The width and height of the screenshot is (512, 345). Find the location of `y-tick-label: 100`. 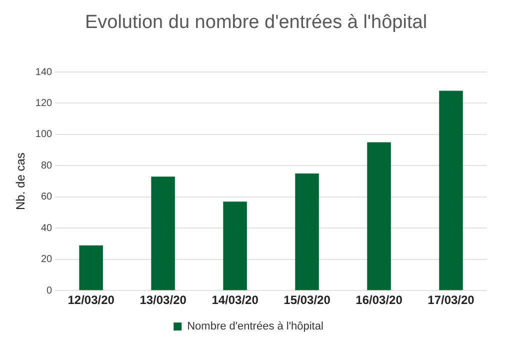

y-tick-label: 100 is located at coordinates (44, 134).